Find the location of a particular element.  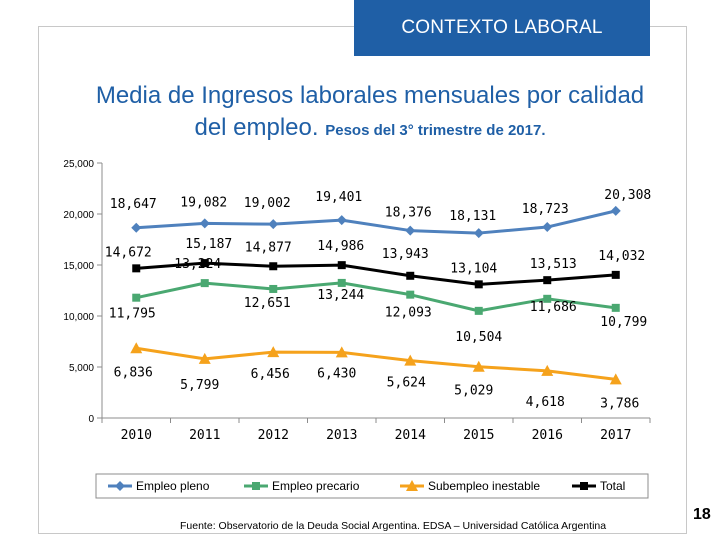

data-label: 14,032 is located at coordinates (621, 256).